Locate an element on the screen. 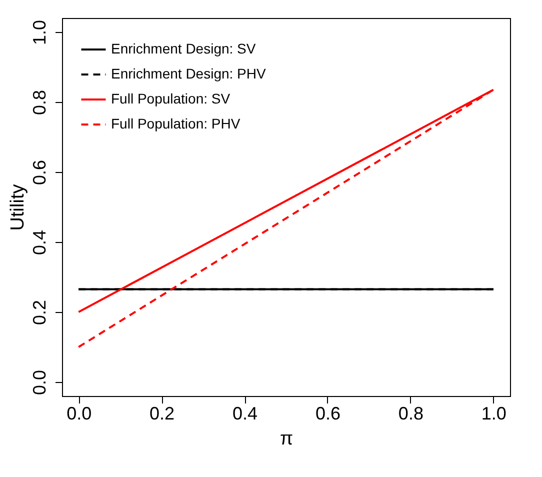  legend-label: Enrichment Design: SV is located at coordinates (183, 48).